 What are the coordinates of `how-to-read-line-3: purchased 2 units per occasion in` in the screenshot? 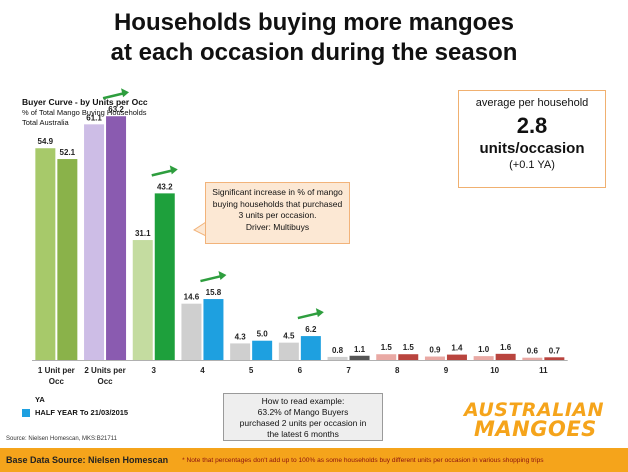 It's located at (303, 423).